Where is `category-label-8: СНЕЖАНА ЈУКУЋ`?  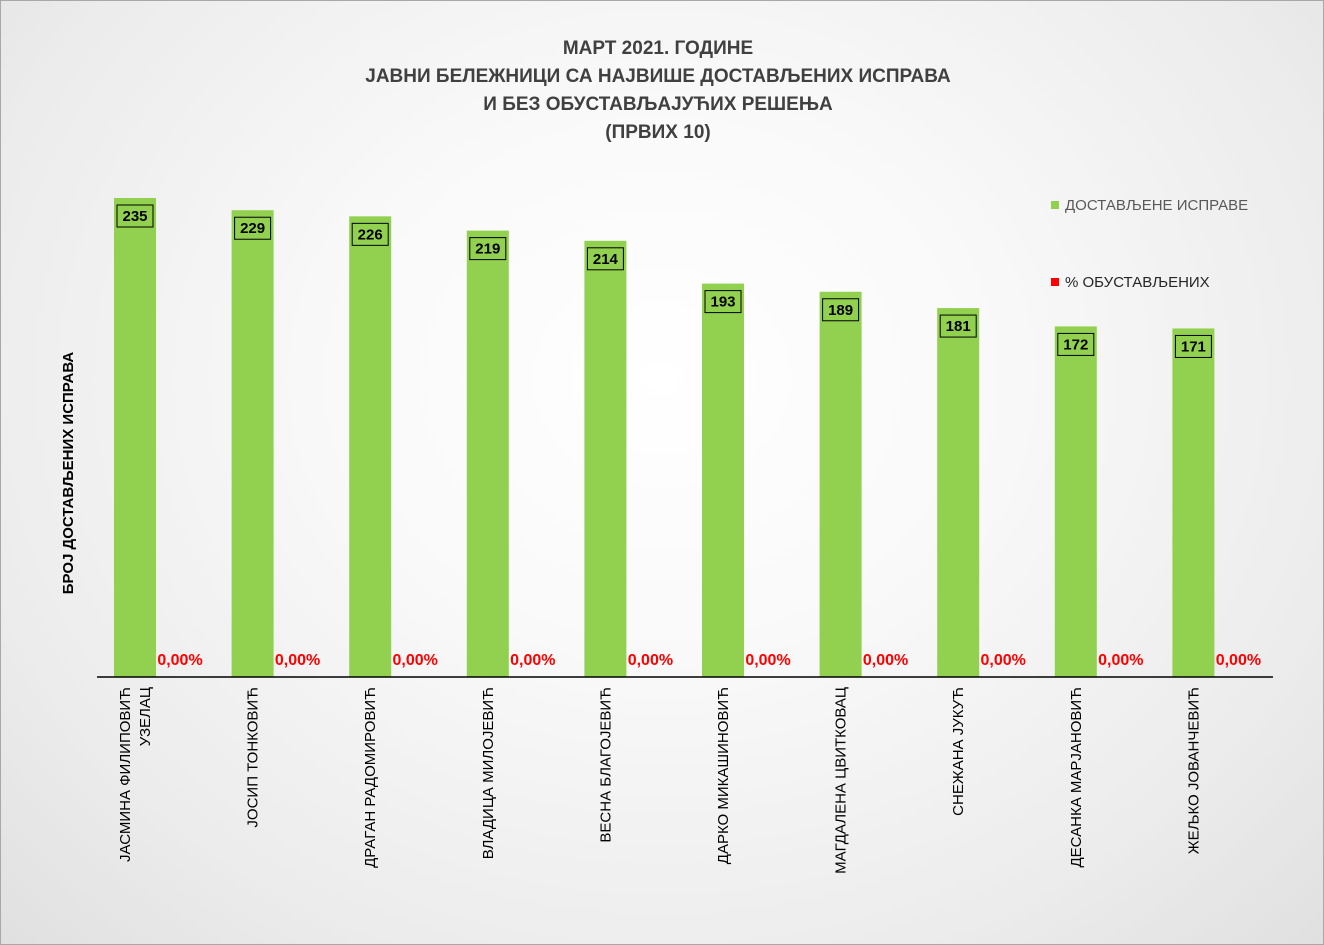
category-label-8: СНЕЖАНА ЈУКУЋ is located at coordinates (958, 751).